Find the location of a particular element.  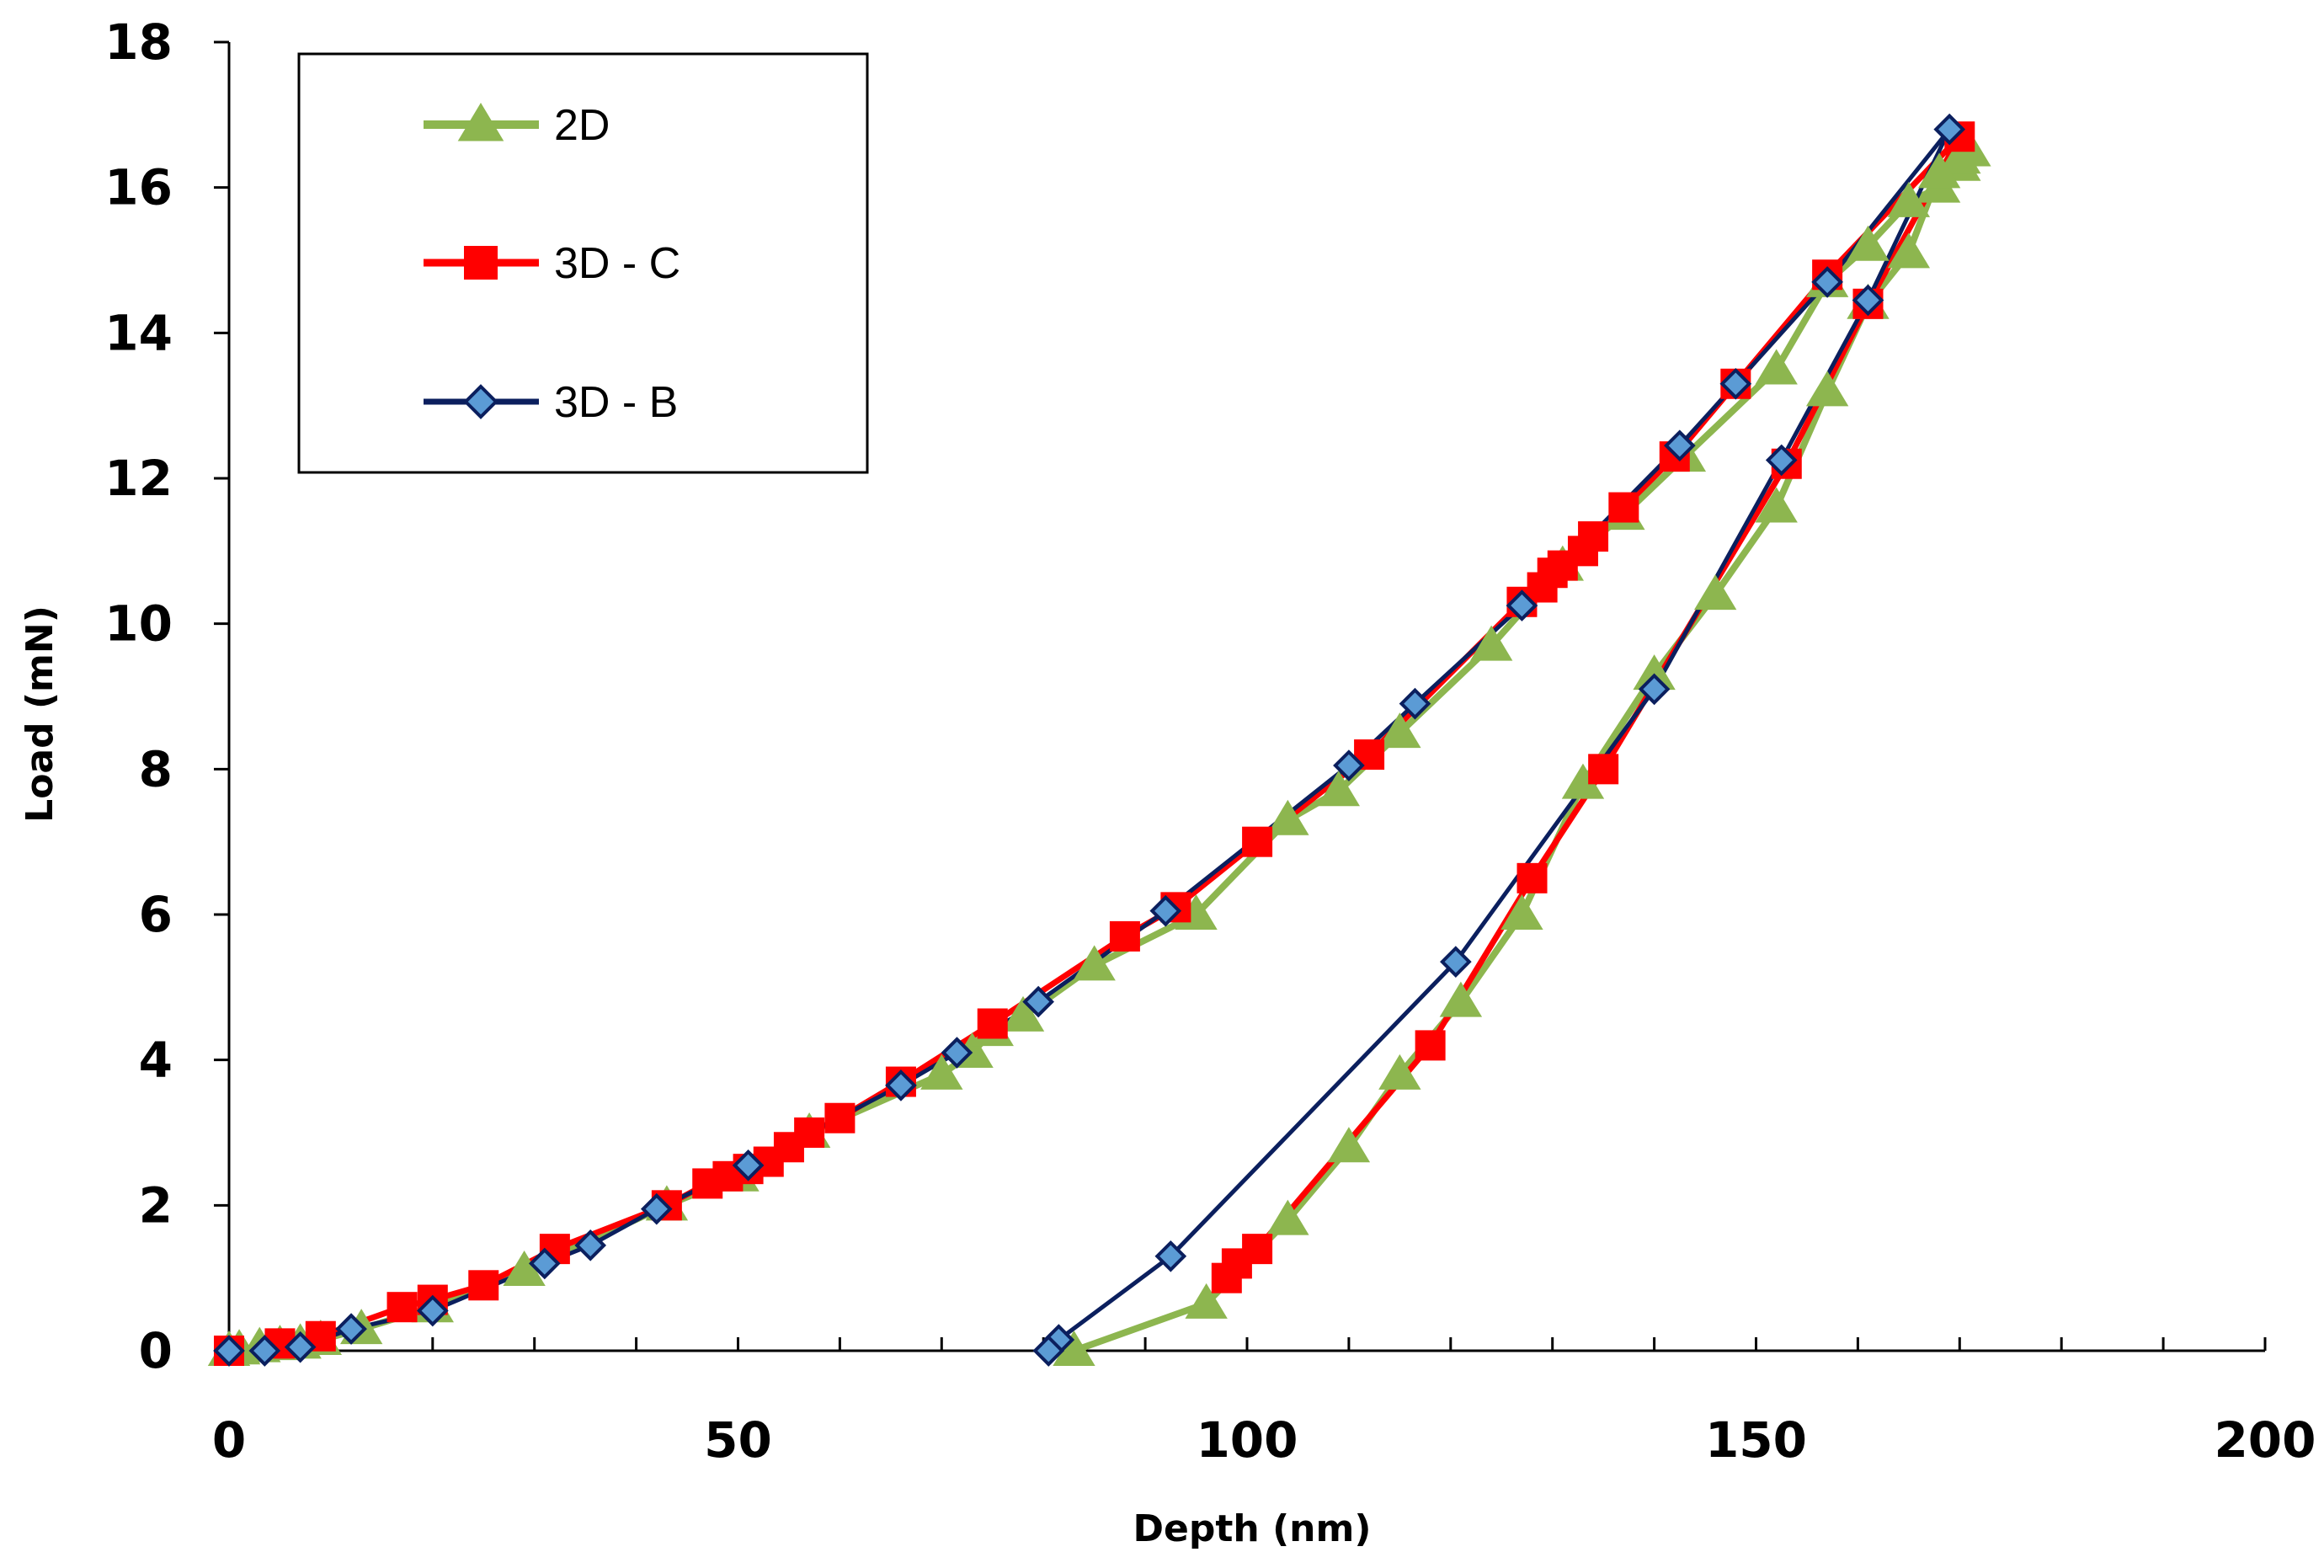

y-tick-label: 8 is located at coordinates (156, 768).